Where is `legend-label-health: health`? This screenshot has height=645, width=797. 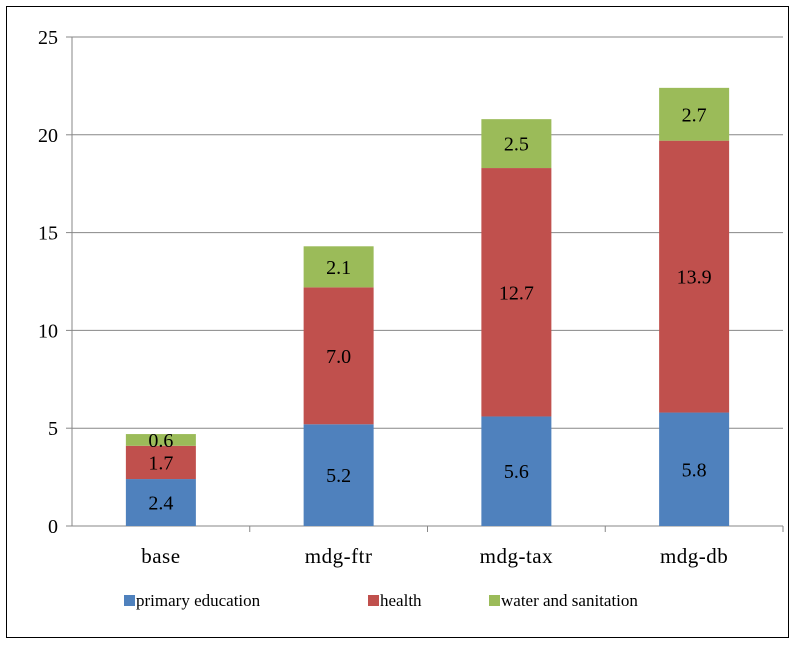 legend-label-health: health is located at coordinates (401, 600).